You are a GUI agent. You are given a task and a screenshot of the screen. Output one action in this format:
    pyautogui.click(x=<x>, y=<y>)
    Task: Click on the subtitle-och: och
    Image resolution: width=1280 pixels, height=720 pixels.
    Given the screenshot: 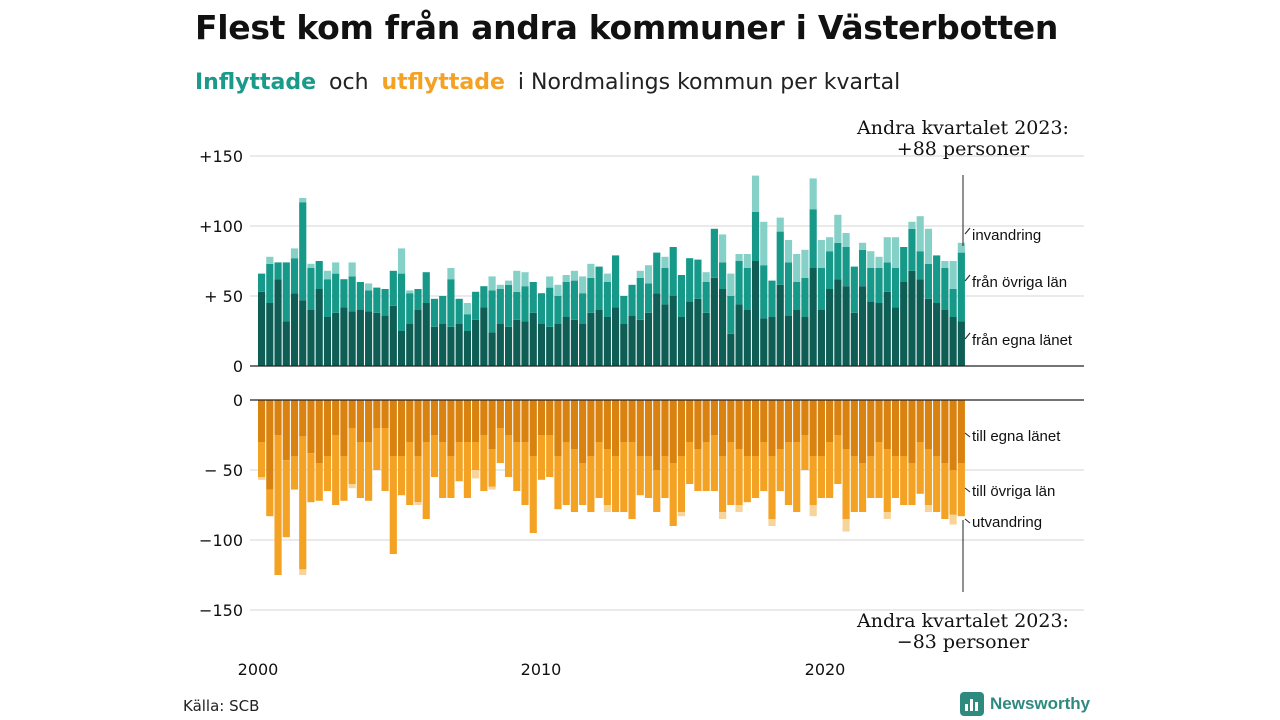 What is the action you would take?
    pyautogui.click(x=349, y=82)
    